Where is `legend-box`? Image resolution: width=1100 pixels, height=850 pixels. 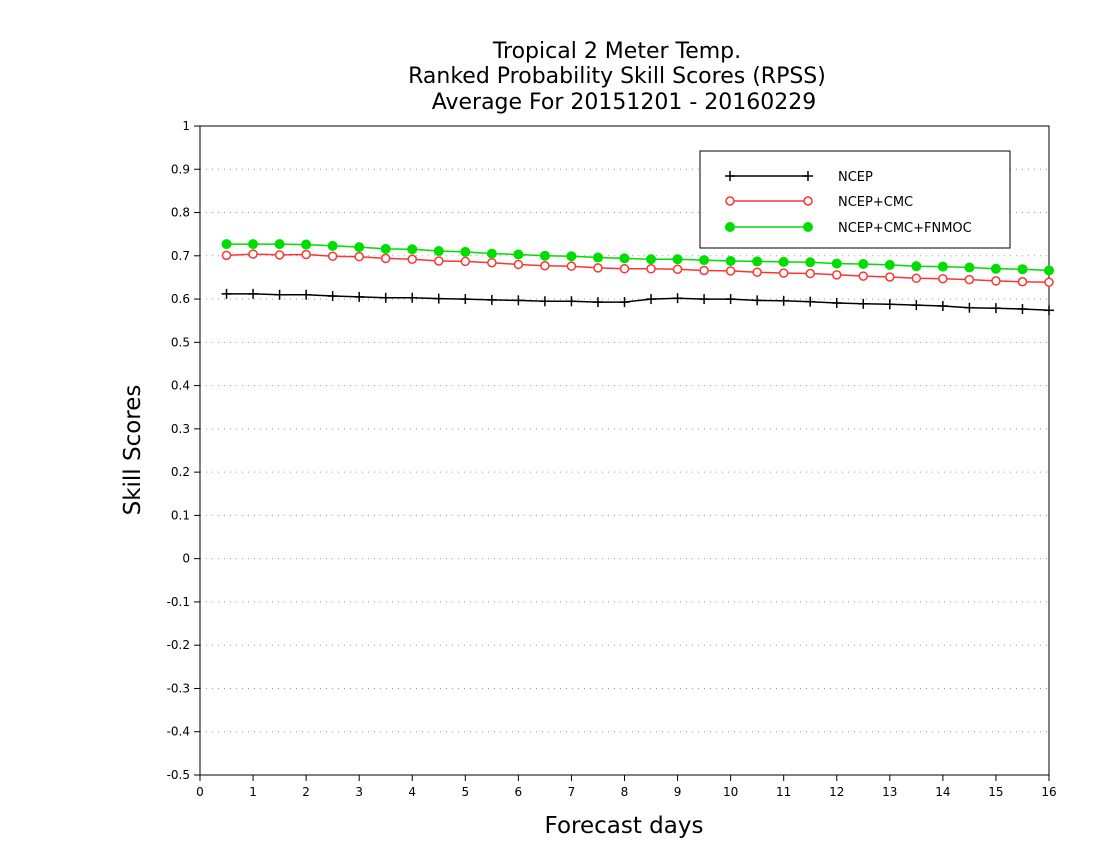 legend-box is located at coordinates (855, 199).